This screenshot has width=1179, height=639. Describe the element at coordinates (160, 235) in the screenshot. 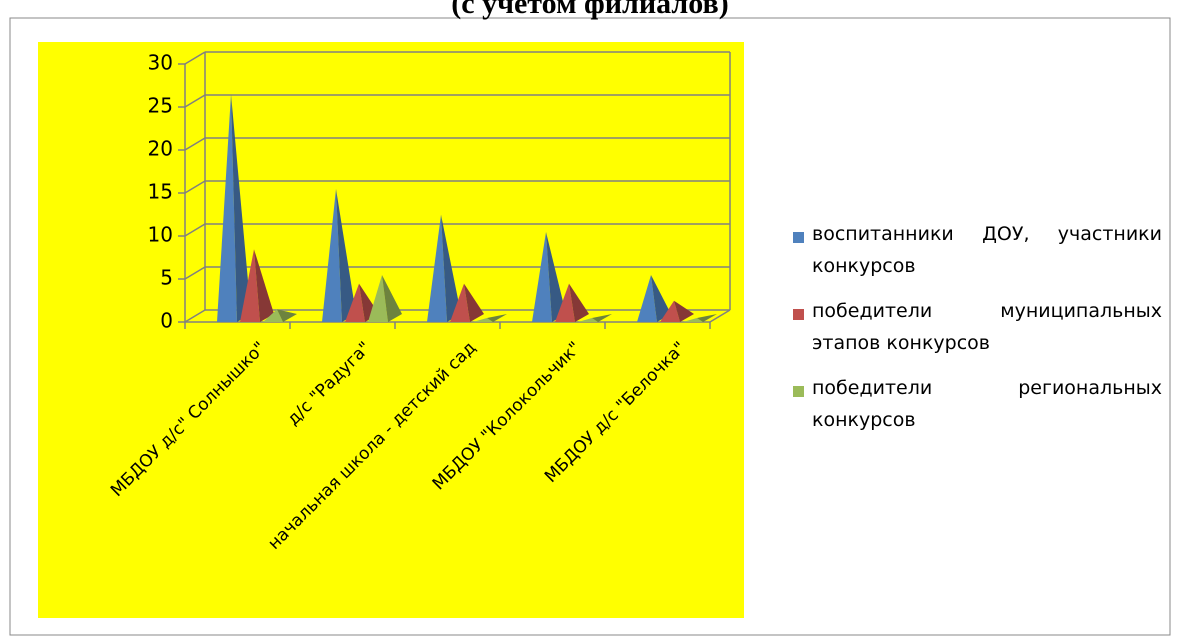

I see `y-tick-label: 10` at that location.